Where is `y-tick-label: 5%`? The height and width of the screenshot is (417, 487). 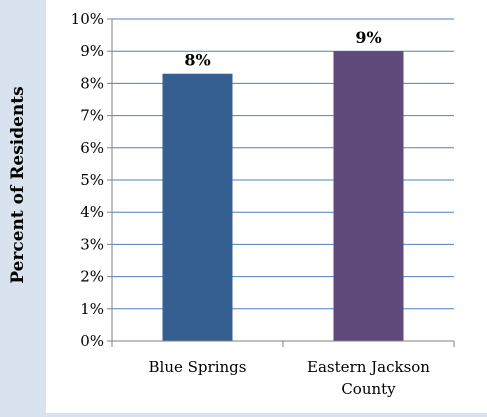
y-tick-label: 5% is located at coordinates (92, 180).